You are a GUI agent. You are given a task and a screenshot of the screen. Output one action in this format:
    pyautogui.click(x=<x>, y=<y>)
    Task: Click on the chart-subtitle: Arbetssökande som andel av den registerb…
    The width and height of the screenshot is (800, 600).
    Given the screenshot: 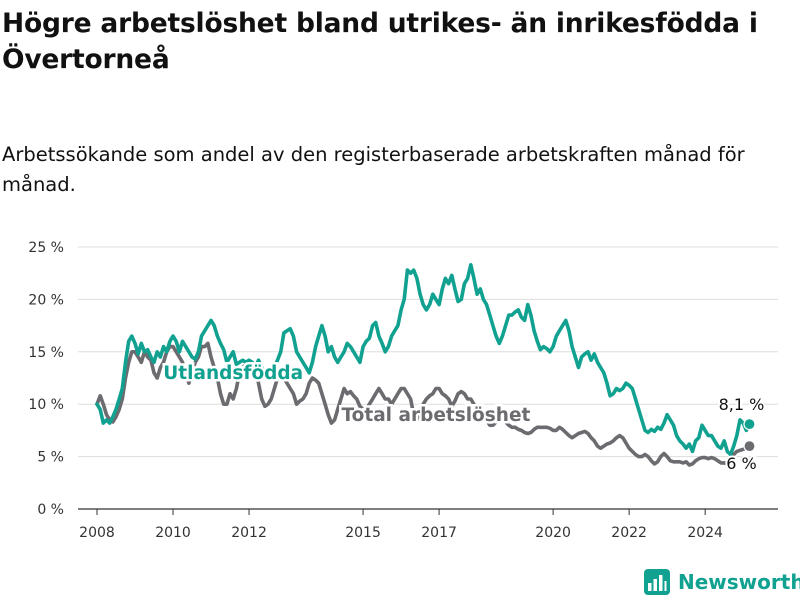 What is the action you would take?
    pyautogui.click(x=373, y=169)
    